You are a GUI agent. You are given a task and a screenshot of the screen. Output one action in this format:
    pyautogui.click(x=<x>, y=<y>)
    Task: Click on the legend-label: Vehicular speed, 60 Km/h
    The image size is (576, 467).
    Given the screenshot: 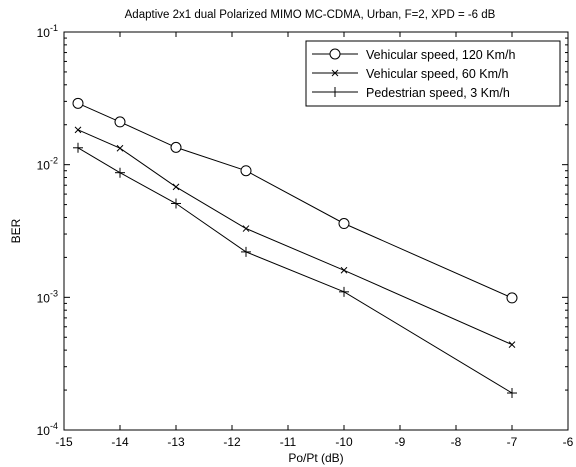 What is the action you would take?
    pyautogui.click(x=437, y=74)
    